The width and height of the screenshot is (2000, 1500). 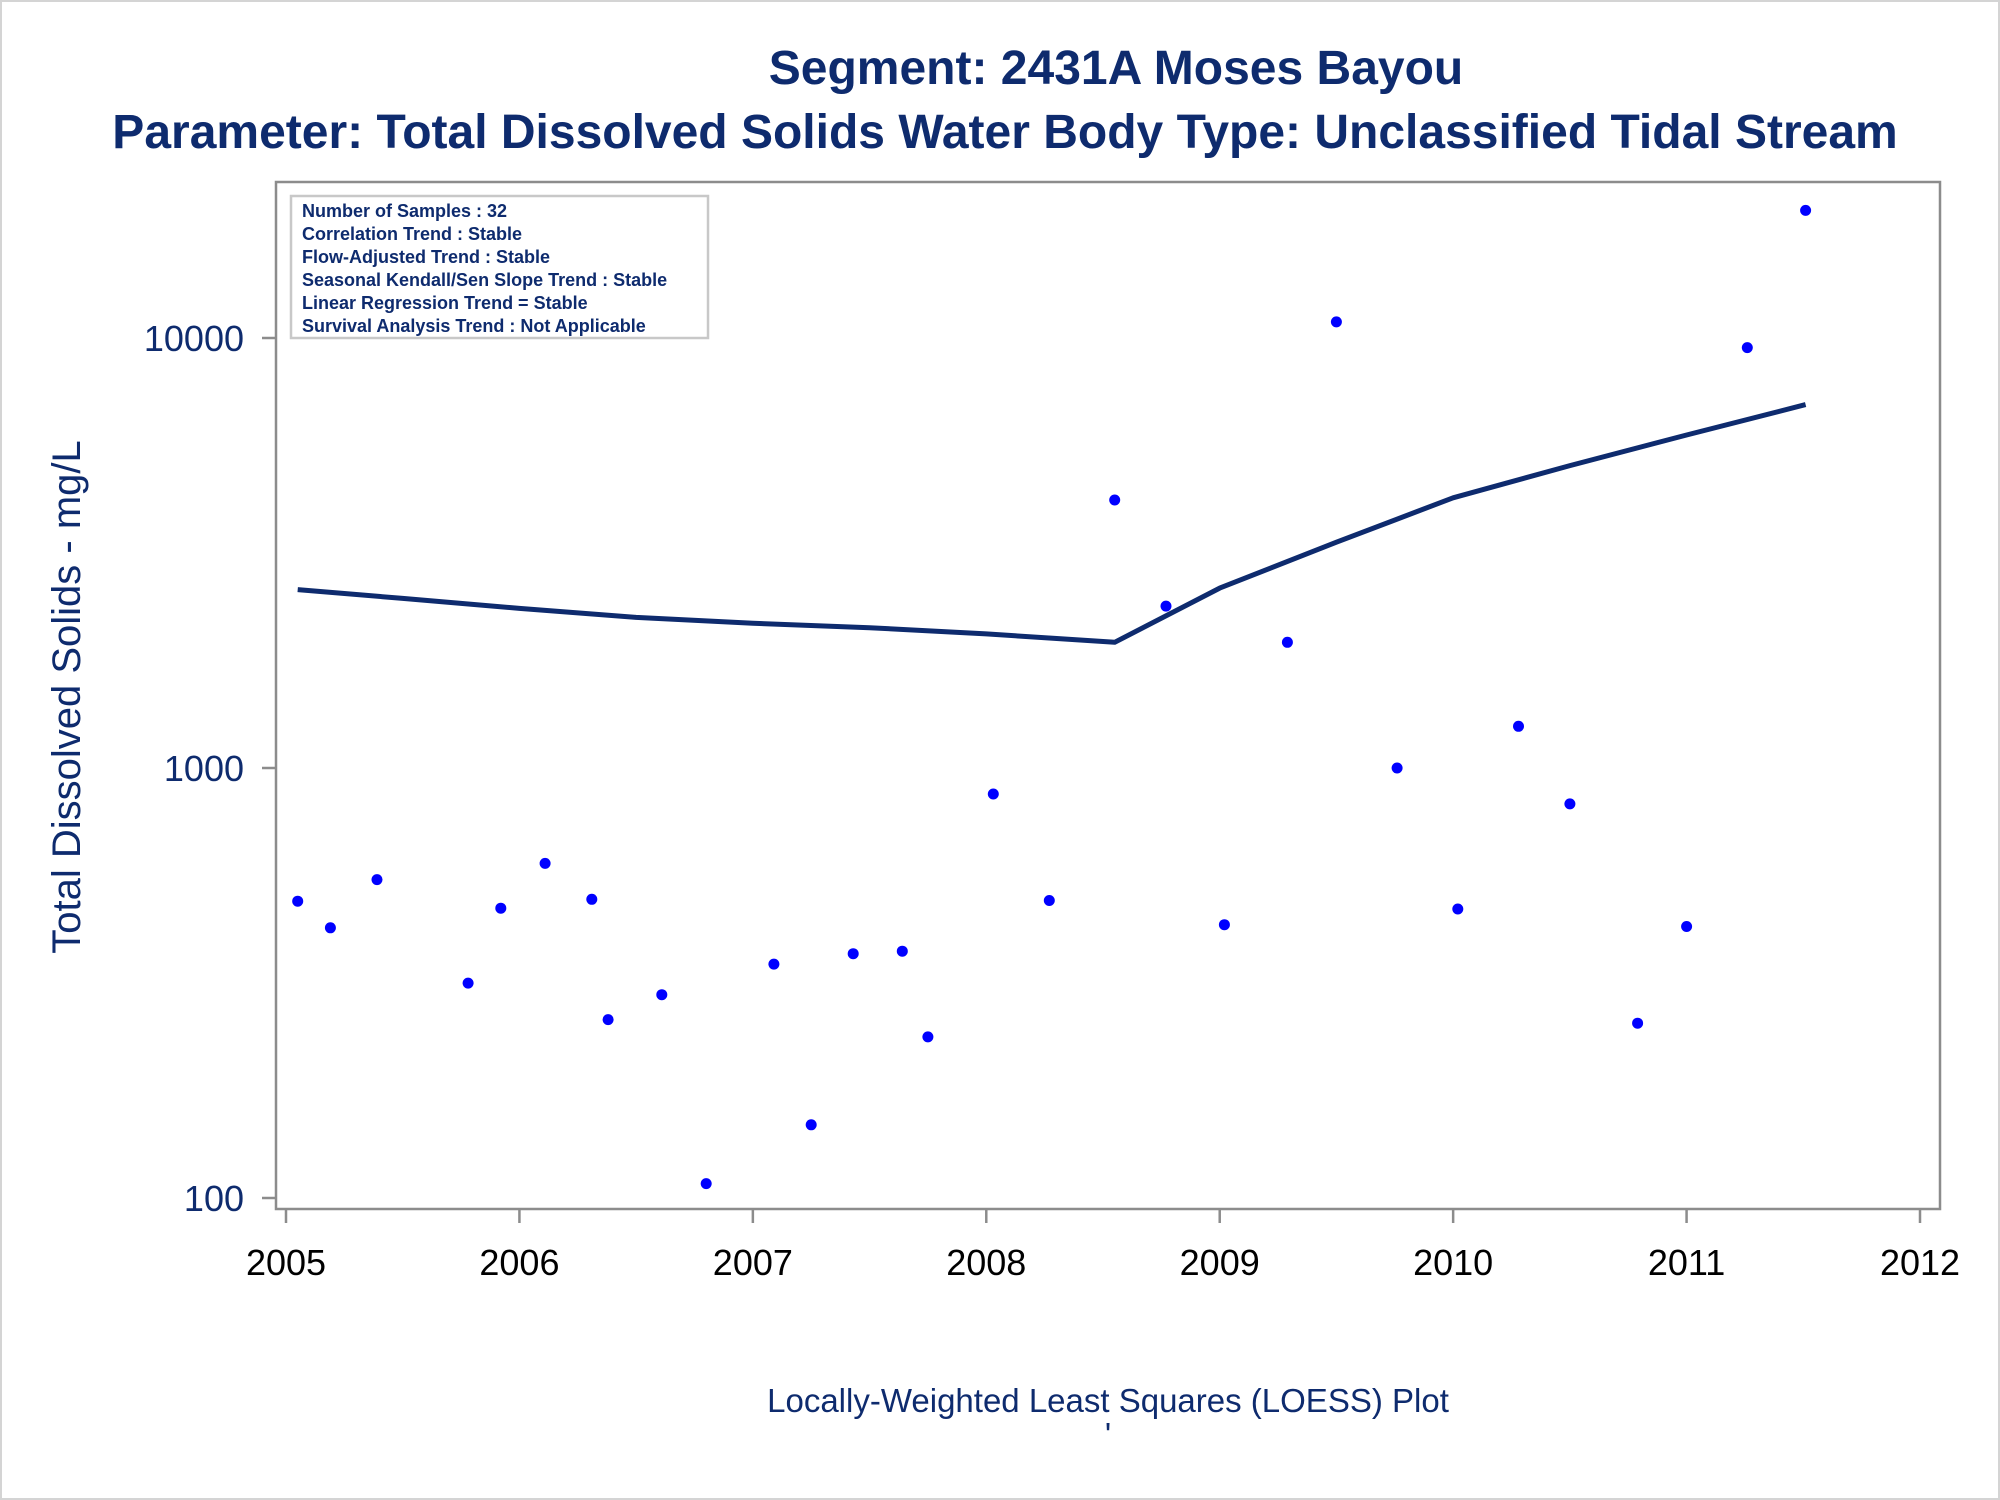 What do you see at coordinates (404, 211) in the screenshot?
I see `stats-sample-count: Number of Samples : 32` at bounding box center [404, 211].